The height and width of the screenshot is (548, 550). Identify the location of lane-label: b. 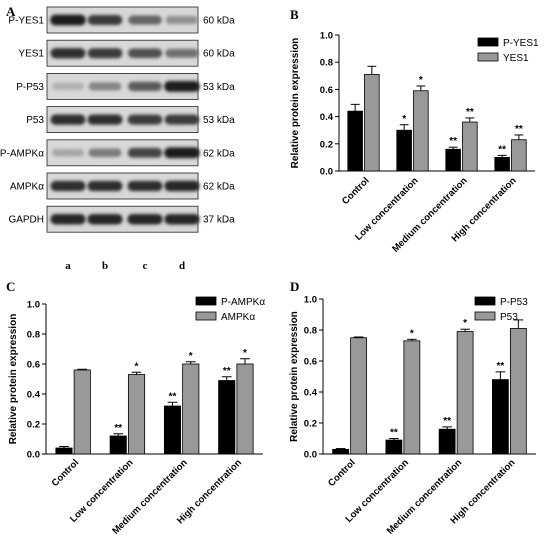
(105, 266).